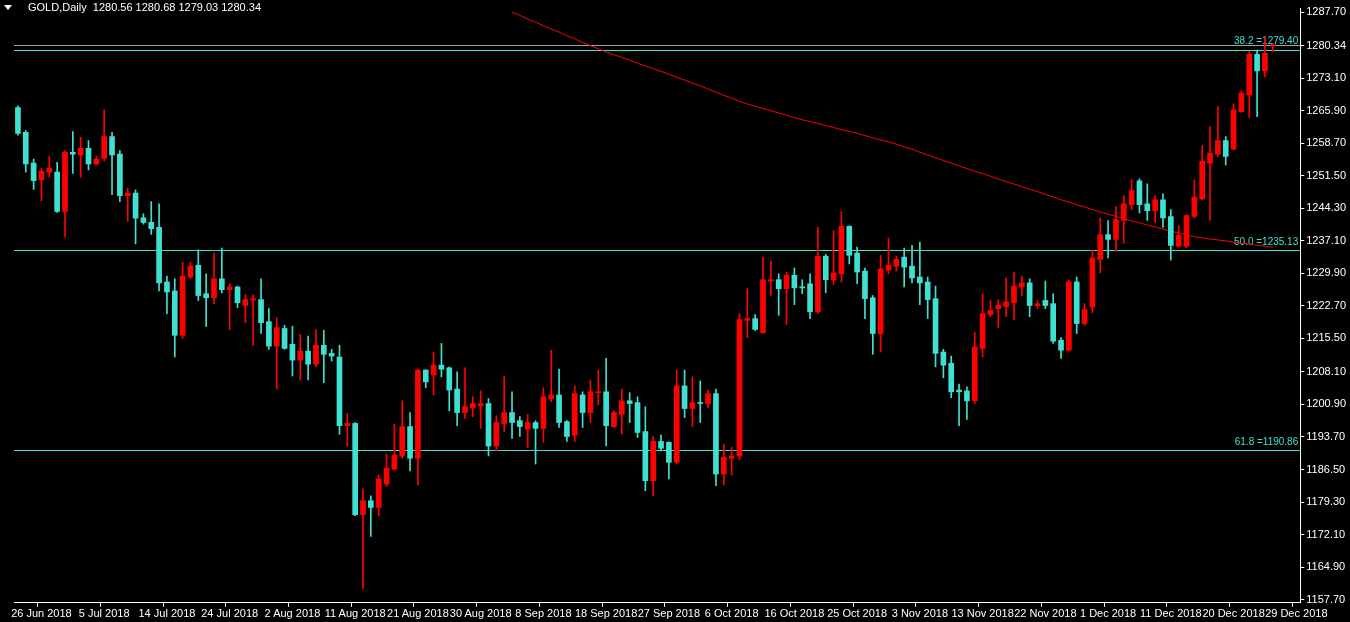 The image size is (1350, 622). Describe the element at coordinates (41, 613) in the screenshot. I see `x-tick-label: 26 Jun 2018` at that location.